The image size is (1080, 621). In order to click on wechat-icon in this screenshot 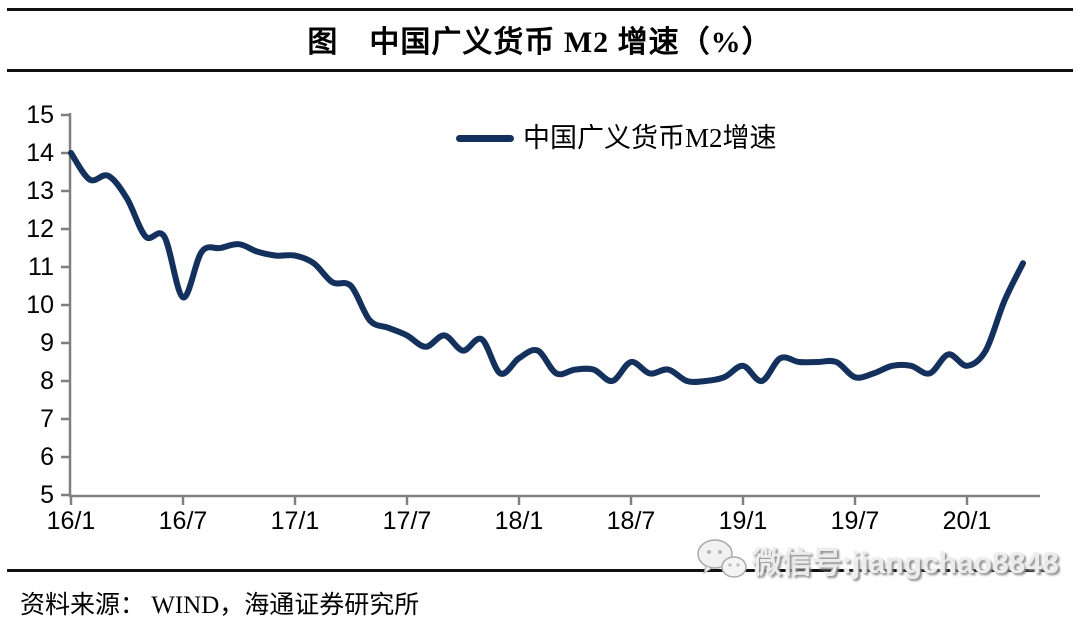, I will do `click(722, 558)`.